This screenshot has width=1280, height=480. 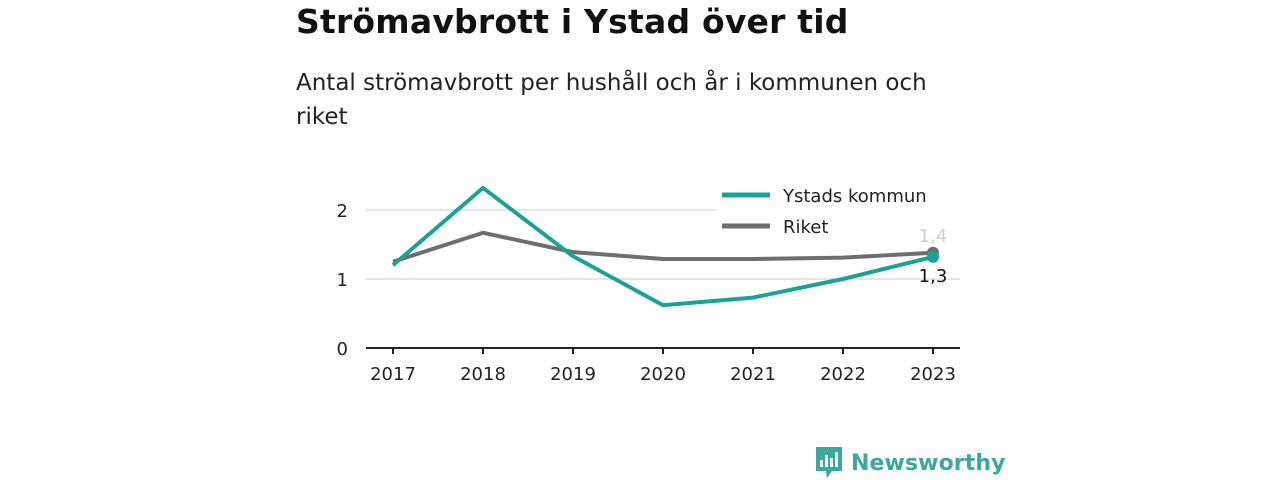 What do you see at coordinates (928, 463) in the screenshot?
I see `brand-name: Newsworthy` at bounding box center [928, 463].